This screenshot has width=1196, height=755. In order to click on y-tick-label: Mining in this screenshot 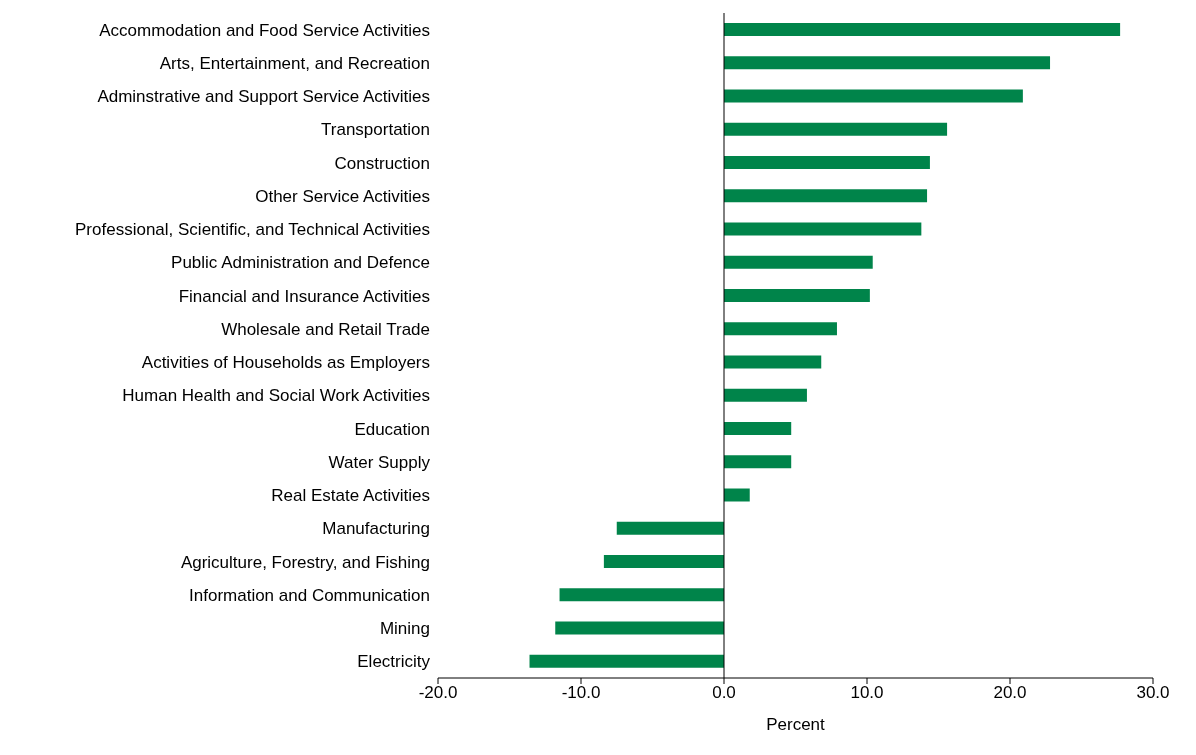, I will do `click(404, 629)`.